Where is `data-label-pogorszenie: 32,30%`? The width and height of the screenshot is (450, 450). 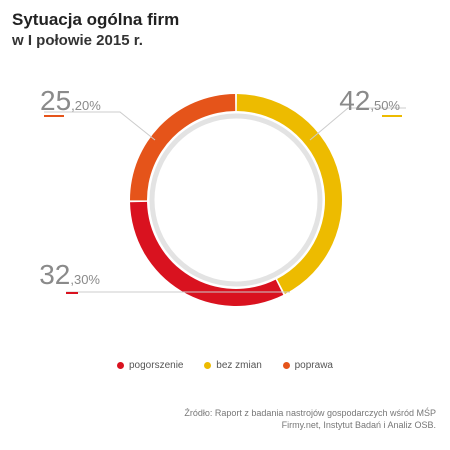
data-label-pogorszenie: 32,30% is located at coordinates (69, 274).